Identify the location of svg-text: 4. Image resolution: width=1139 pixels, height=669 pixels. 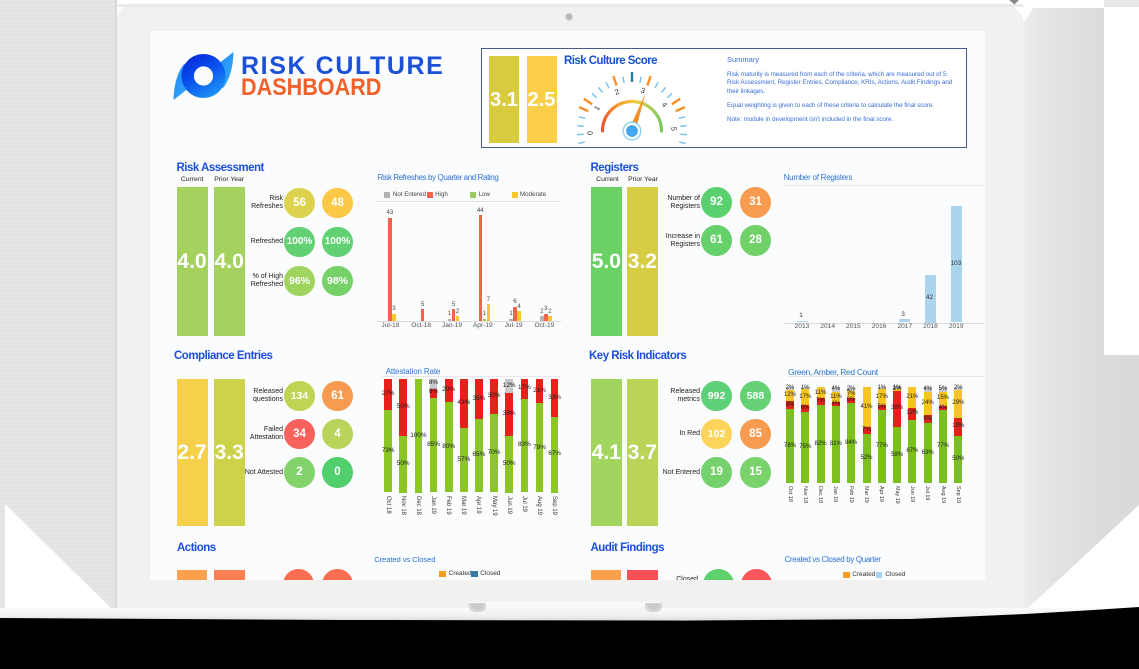
(665, 104).